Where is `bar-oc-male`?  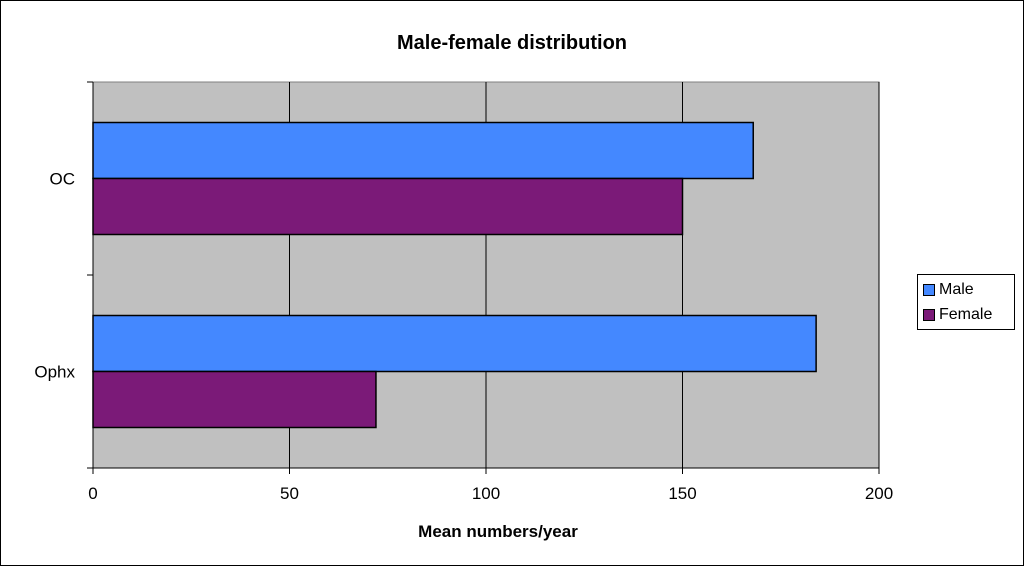 bar-oc-male is located at coordinates (423, 150).